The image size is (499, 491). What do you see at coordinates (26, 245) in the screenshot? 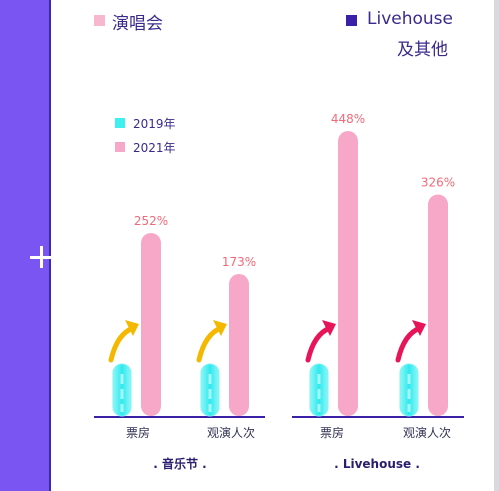
I see `left-sidebar` at bounding box center [26, 245].